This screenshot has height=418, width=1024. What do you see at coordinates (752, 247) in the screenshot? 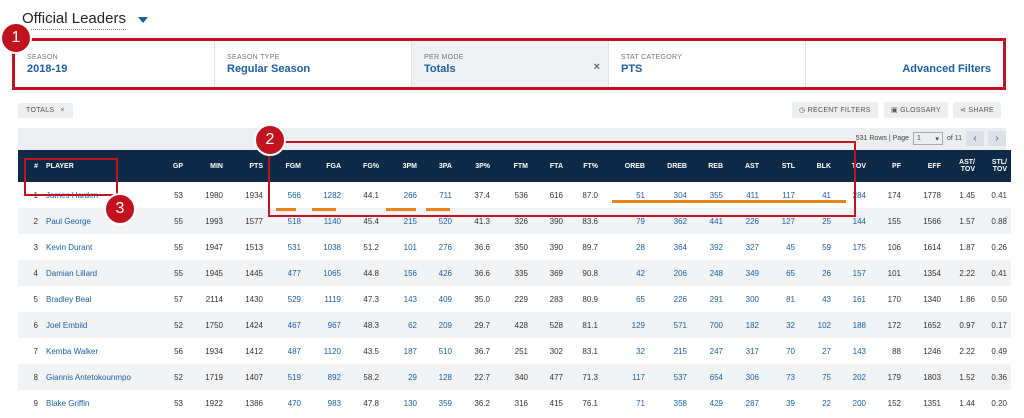
I see `stat-link-cell: 327` at bounding box center [752, 247].